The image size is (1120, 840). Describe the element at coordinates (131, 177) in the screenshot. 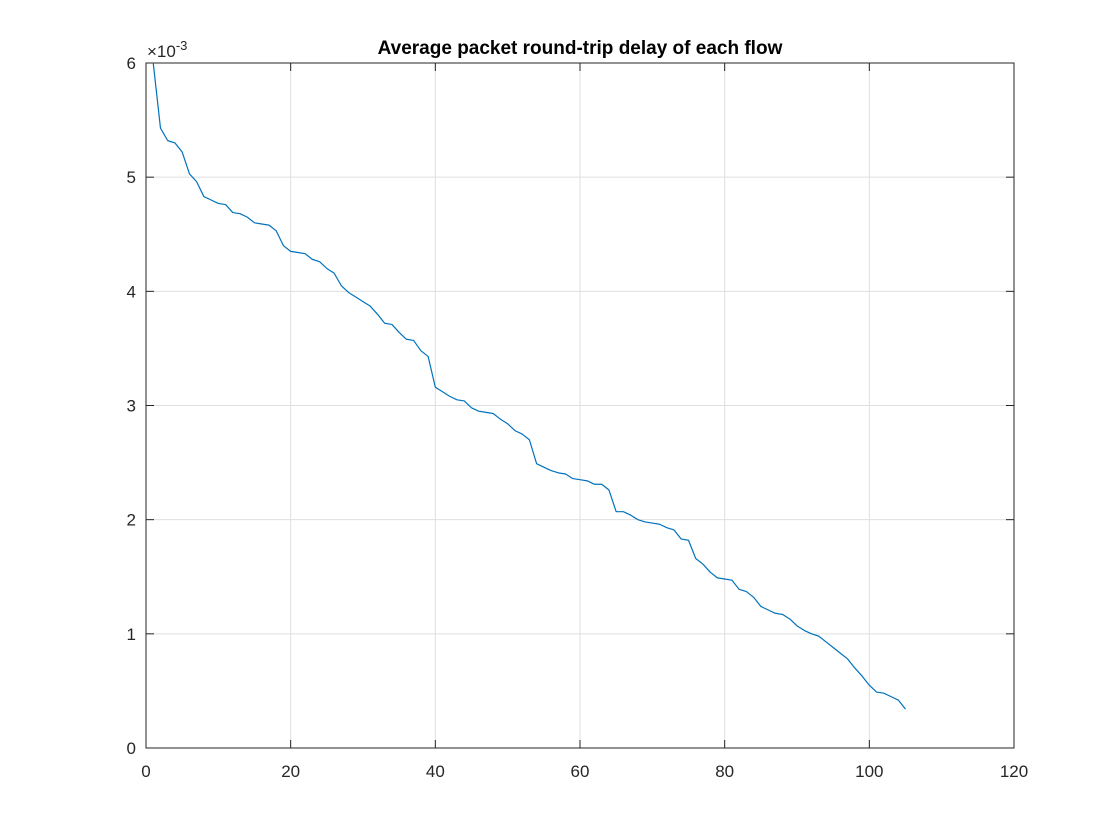

I see `y-tick-label: 5` at that location.